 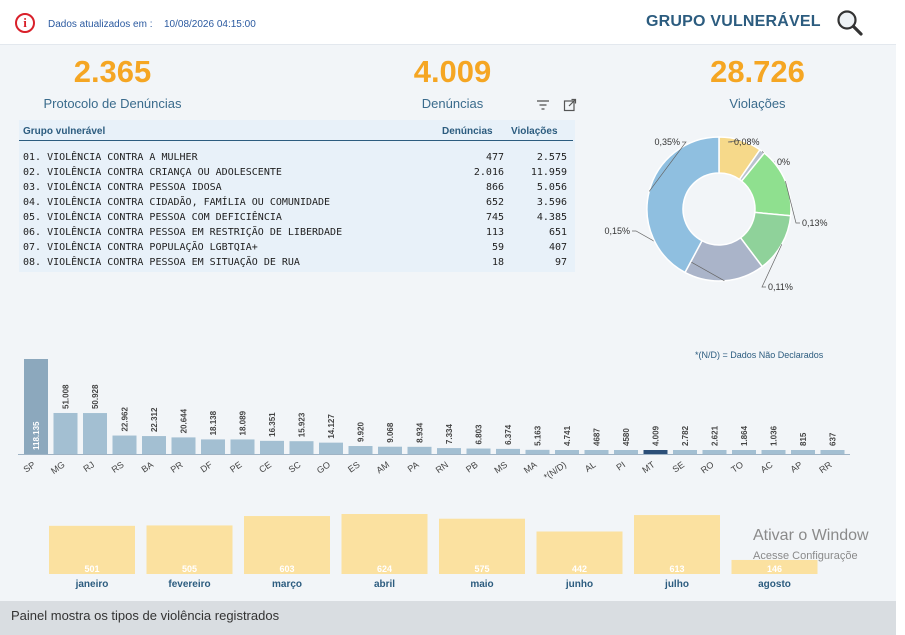 I want to click on cell-denuncias: 745, so click(x=494, y=217).